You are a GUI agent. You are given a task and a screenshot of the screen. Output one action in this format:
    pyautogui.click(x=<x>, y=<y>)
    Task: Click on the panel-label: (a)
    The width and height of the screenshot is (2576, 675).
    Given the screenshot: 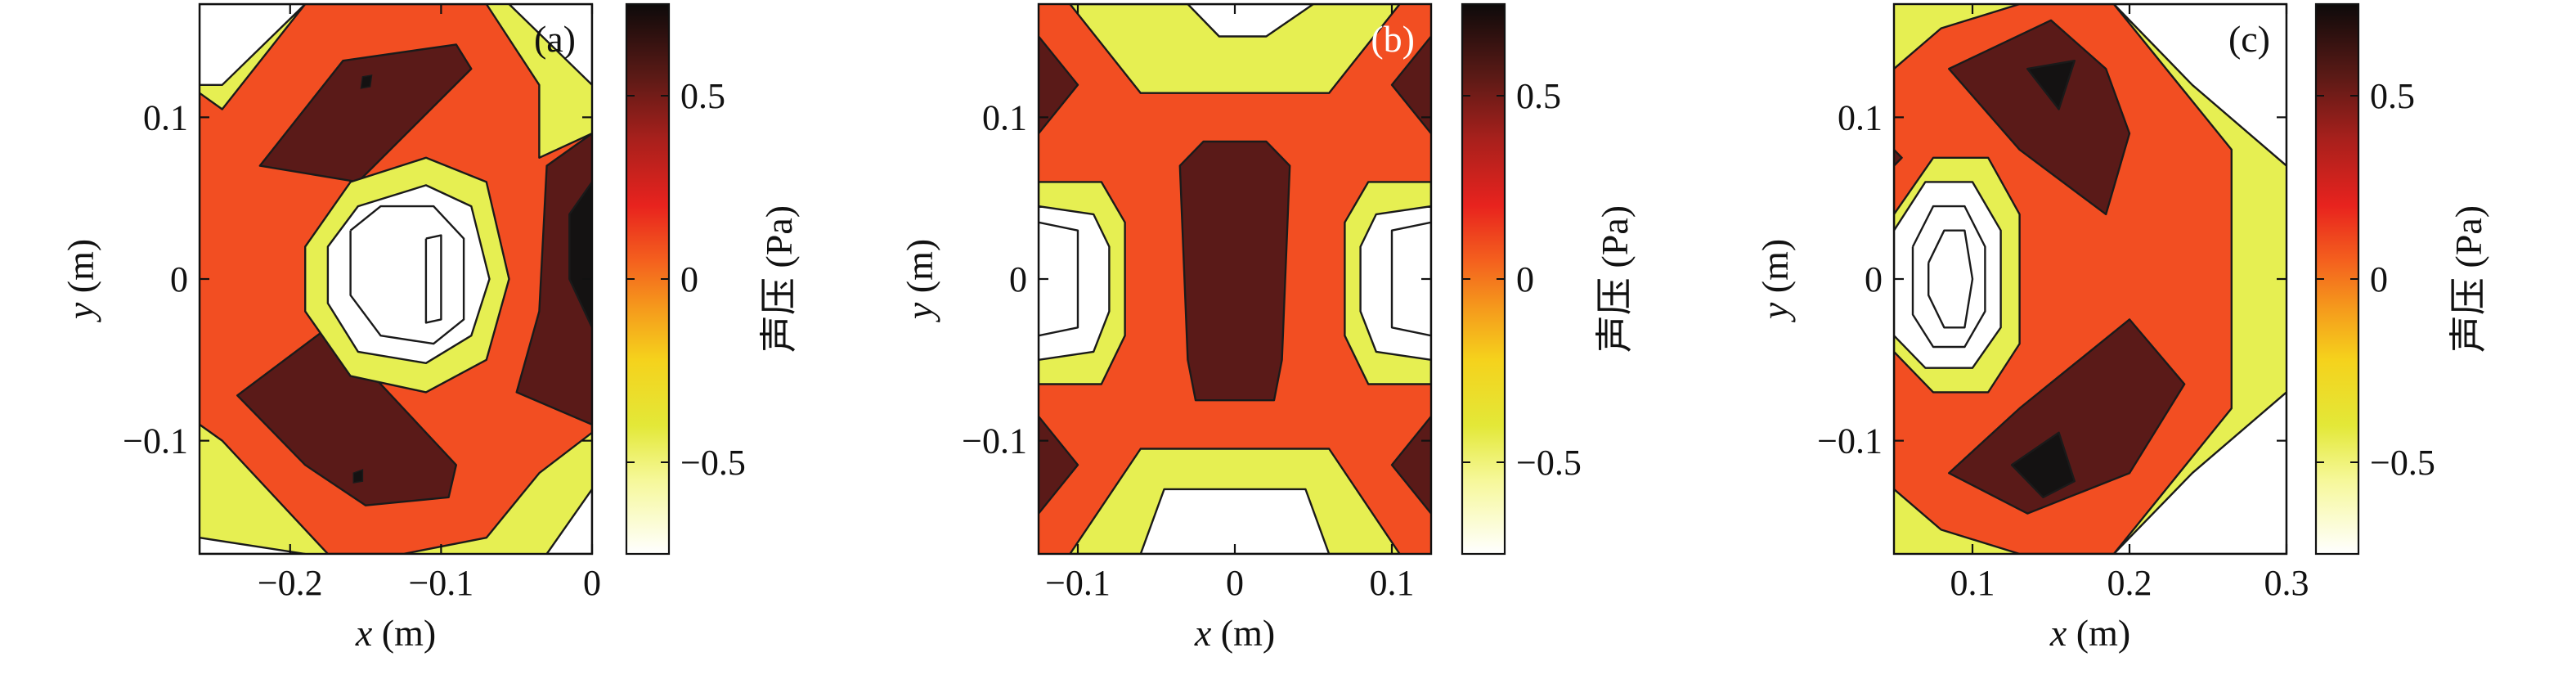 What is the action you would take?
    pyautogui.click(x=555, y=39)
    